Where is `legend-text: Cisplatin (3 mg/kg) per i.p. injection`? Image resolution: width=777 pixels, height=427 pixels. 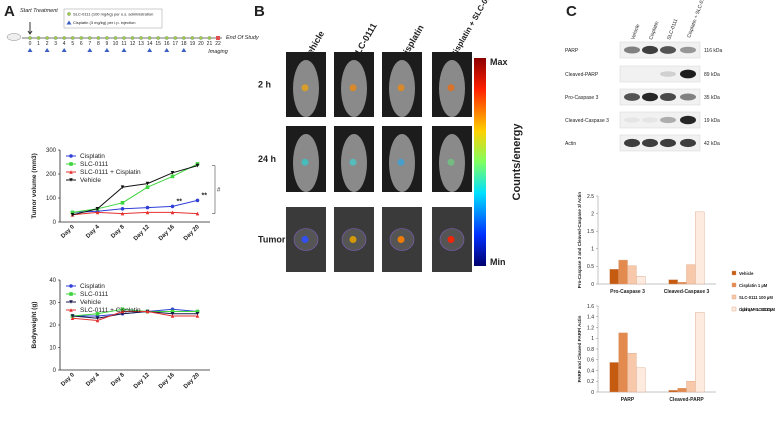 legend-text: Cisplatin (3 mg/kg) per i.p. injection is located at coordinates (104, 22).